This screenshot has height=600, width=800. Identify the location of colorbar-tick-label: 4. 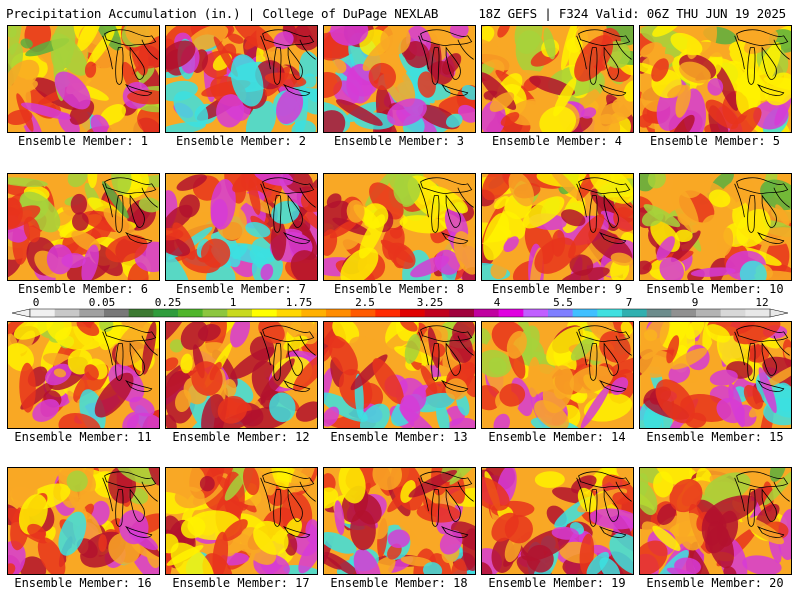
(497, 302).